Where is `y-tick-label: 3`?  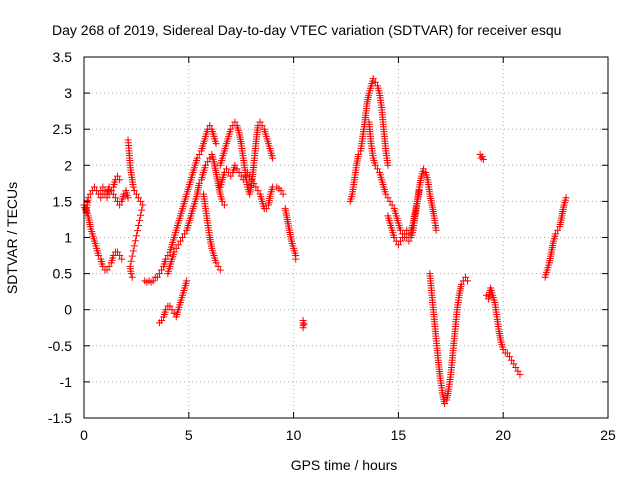 y-tick-label: 3 is located at coordinates (68, 93).